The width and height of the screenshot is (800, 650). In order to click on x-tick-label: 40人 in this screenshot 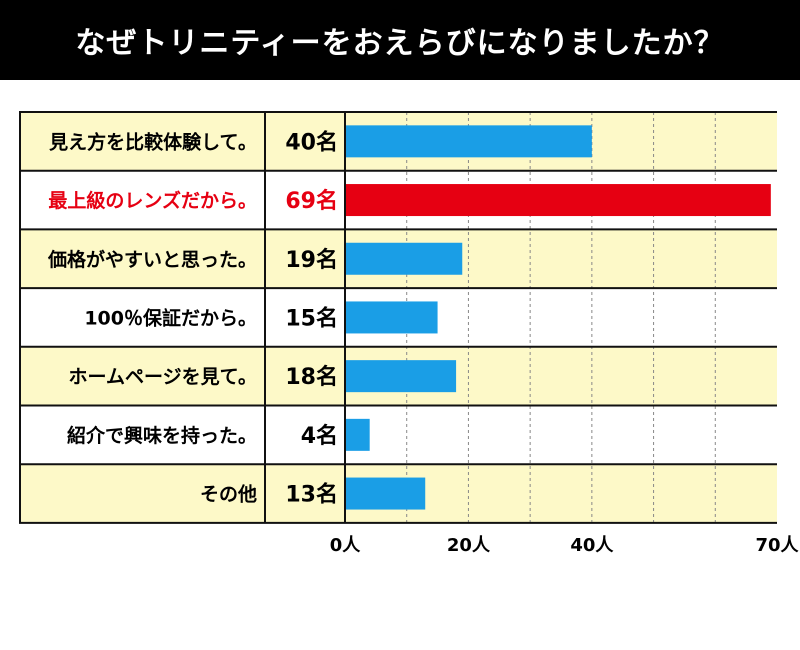, I will do `click(592, 545)`.